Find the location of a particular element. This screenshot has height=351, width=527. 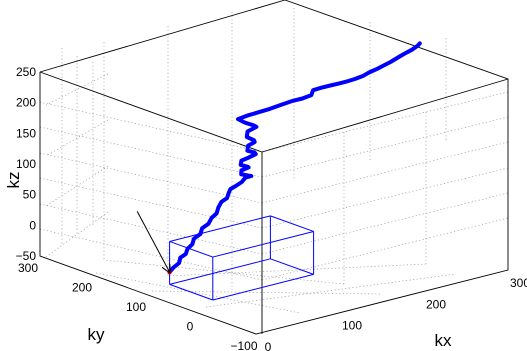

x-tick-labels: 0 100 200 300 is located at coordinates (396, 313).